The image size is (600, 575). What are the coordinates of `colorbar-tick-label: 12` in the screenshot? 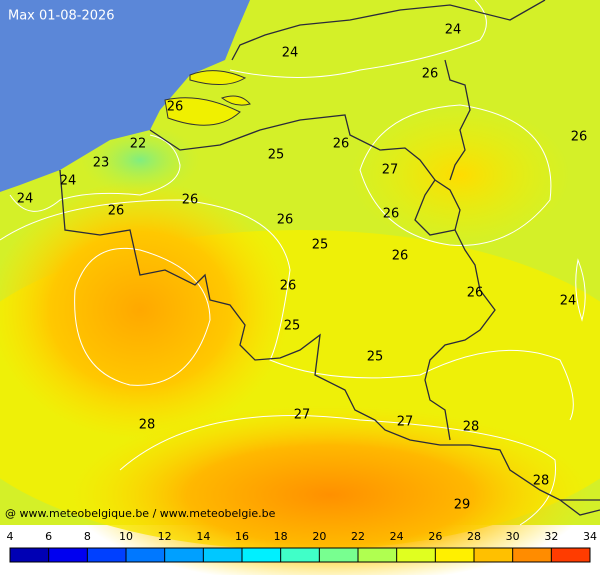 It's located at (165, 536).